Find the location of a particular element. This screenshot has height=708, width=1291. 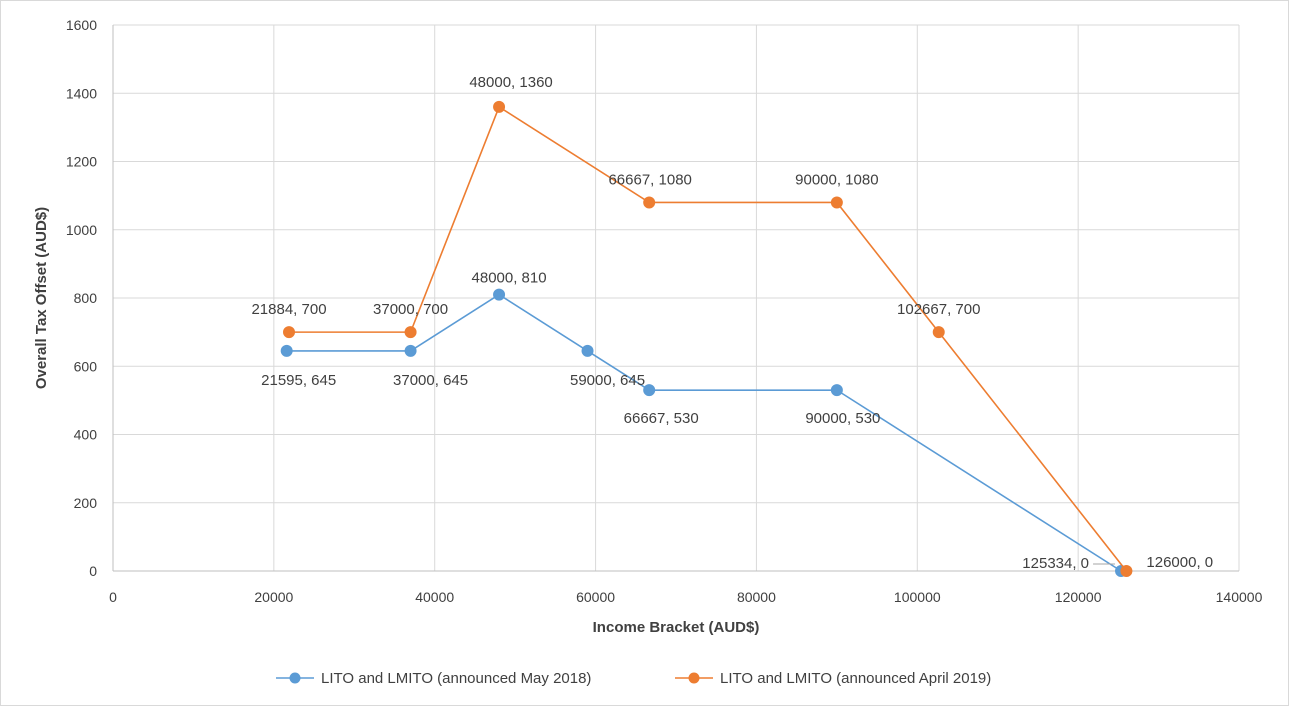

data-label: 90000, 530 is located at coordinates (842, 418).